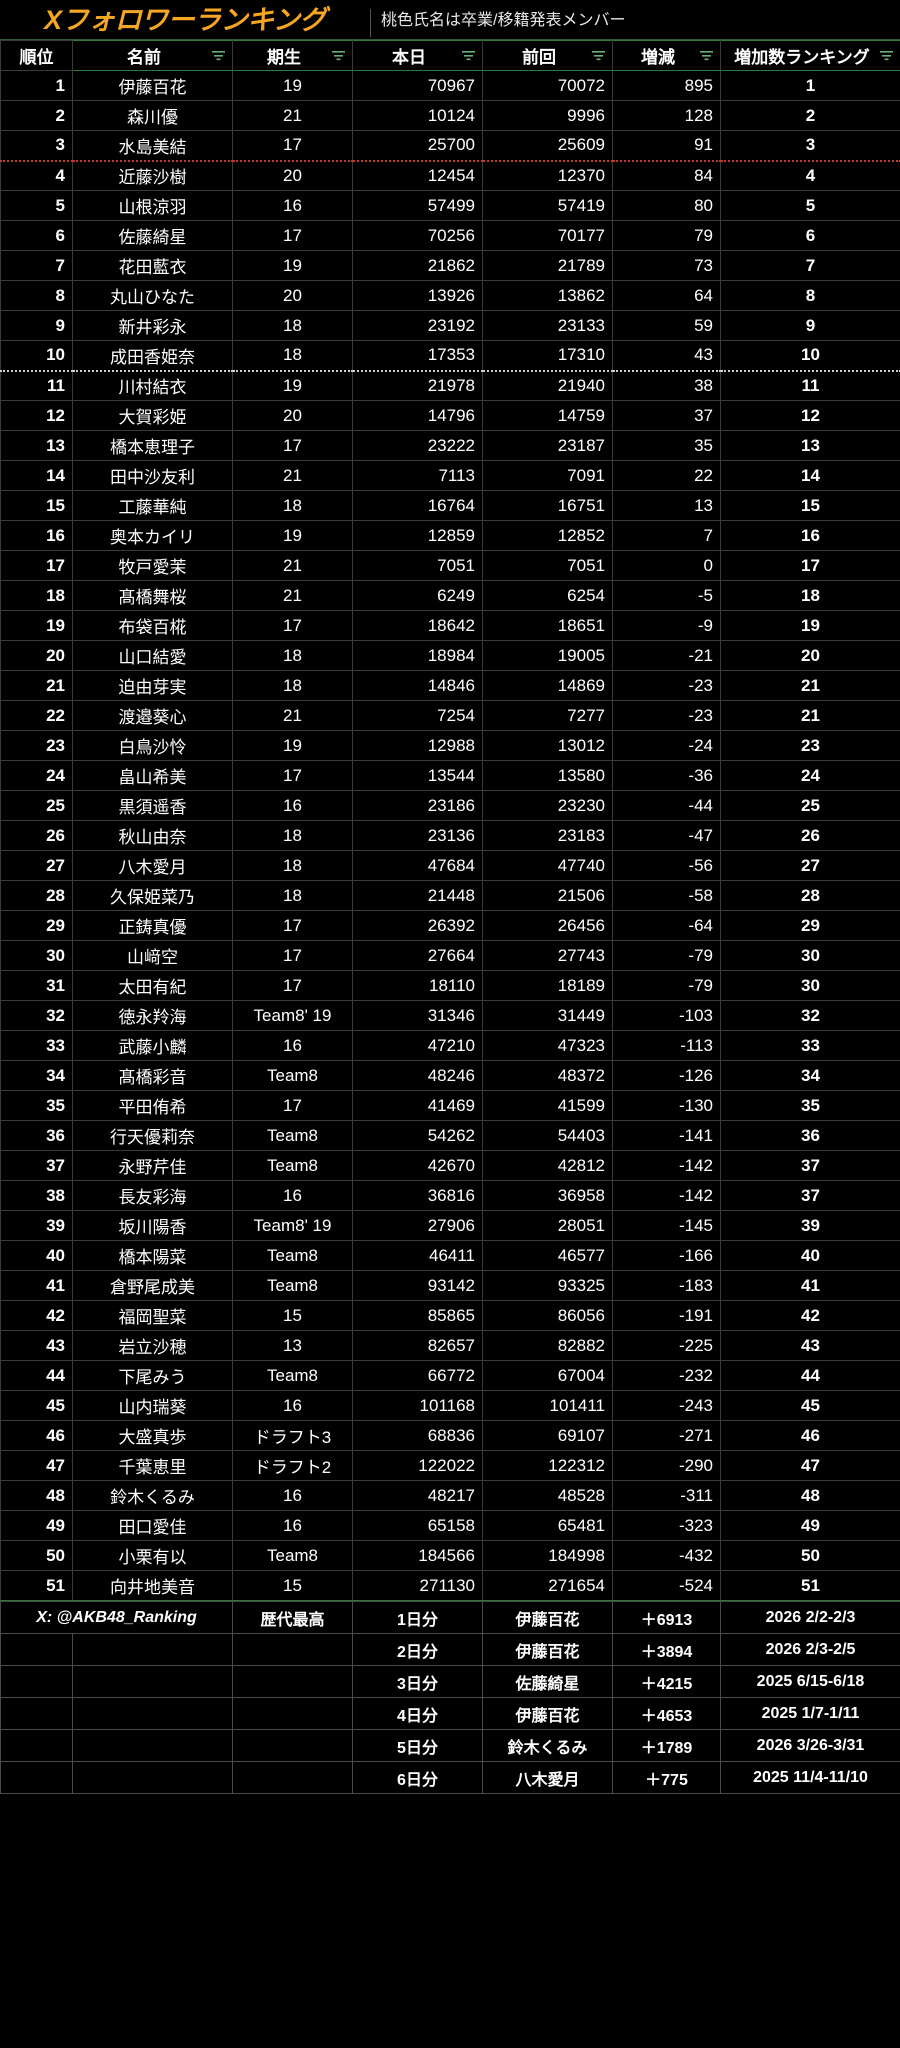 The width and height of the screenshot is (900, 2048). I want to click on footer-blank-rank, so click(36, 1713).